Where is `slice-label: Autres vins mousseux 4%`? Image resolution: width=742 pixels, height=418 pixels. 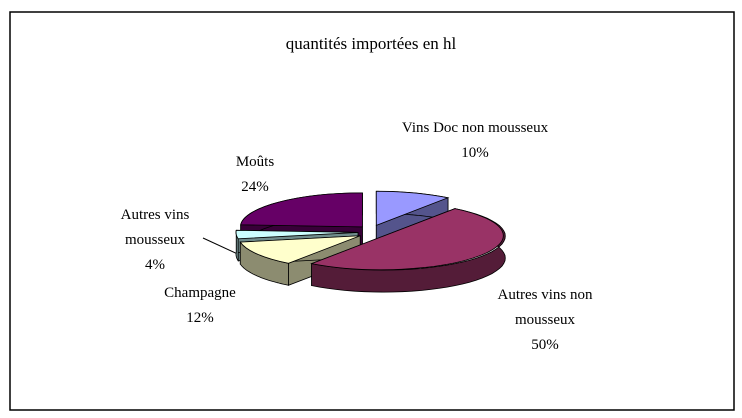 slice-label: Autres vins mousseux 4% is located at coordinates (155, 240).